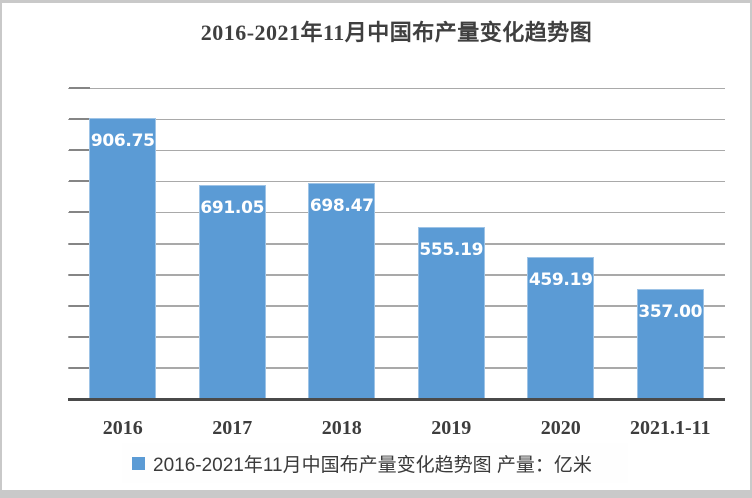 The height and width of the screenshot is (498, 752). Describe the element at coordinates (341, 428) in the screenshot. I see `x-axis-label-2018: 2018` at that location.